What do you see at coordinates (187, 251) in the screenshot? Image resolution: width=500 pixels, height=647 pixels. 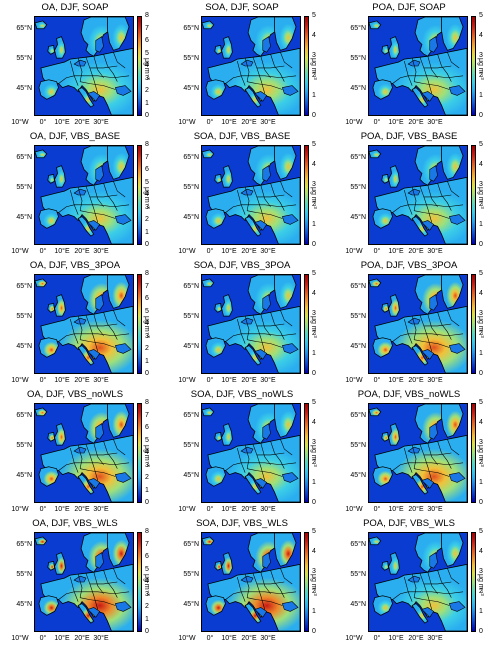 I see `longitude-label: 10°W` at bounding box center [187, 251].